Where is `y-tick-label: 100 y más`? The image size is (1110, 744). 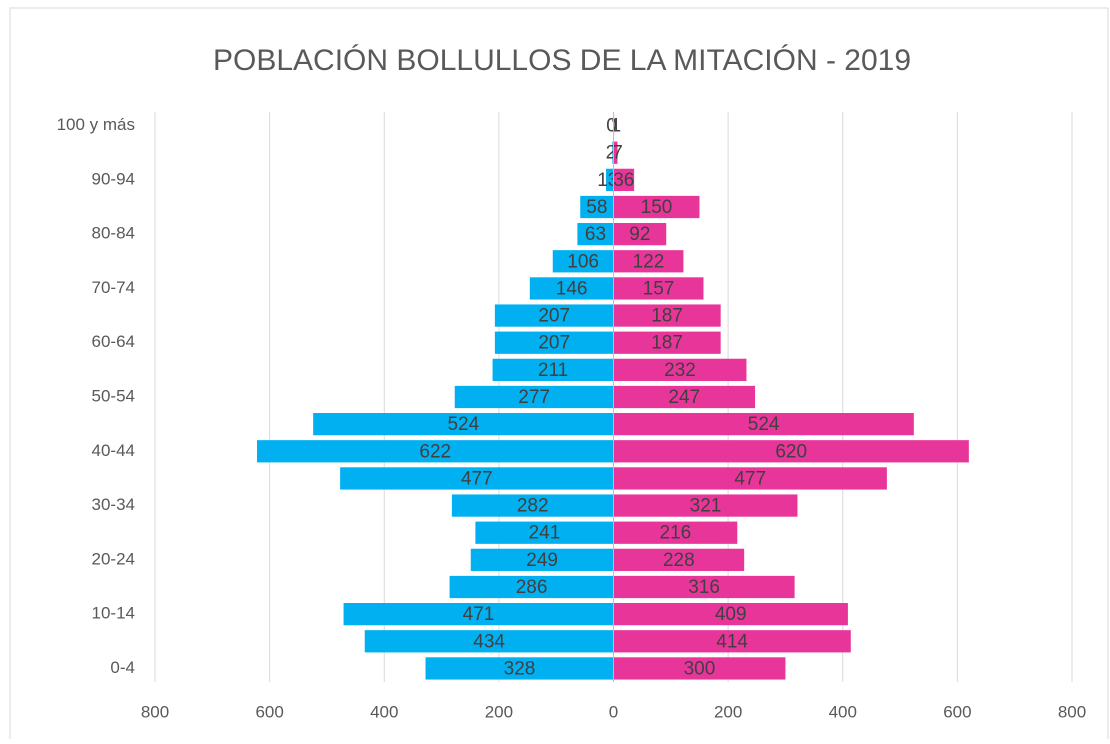 y-tick-label: 100 y más is located at coordinates (96, 124).